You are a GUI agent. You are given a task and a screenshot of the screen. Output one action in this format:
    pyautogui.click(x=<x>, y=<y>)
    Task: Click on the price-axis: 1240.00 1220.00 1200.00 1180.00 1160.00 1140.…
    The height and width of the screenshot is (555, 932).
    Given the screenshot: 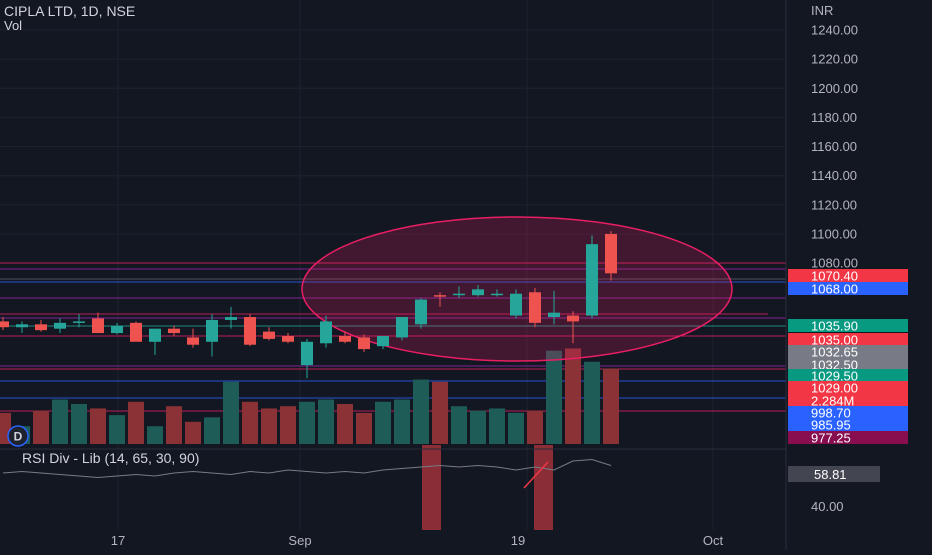 What is the action you would take?
    pyautogui.click(x=834, y=147)
    